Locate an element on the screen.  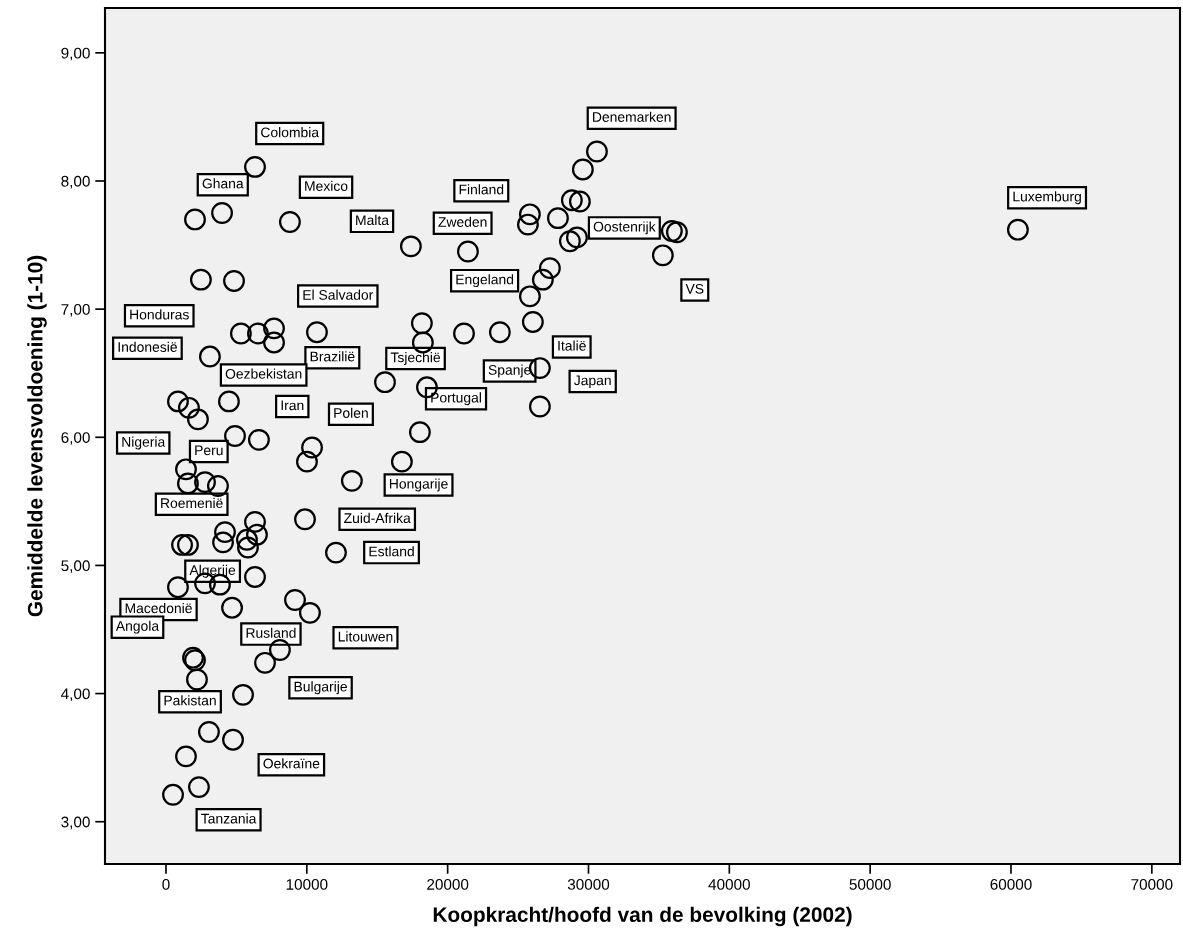
annotation: Japan is located at coordinates (592, 381).